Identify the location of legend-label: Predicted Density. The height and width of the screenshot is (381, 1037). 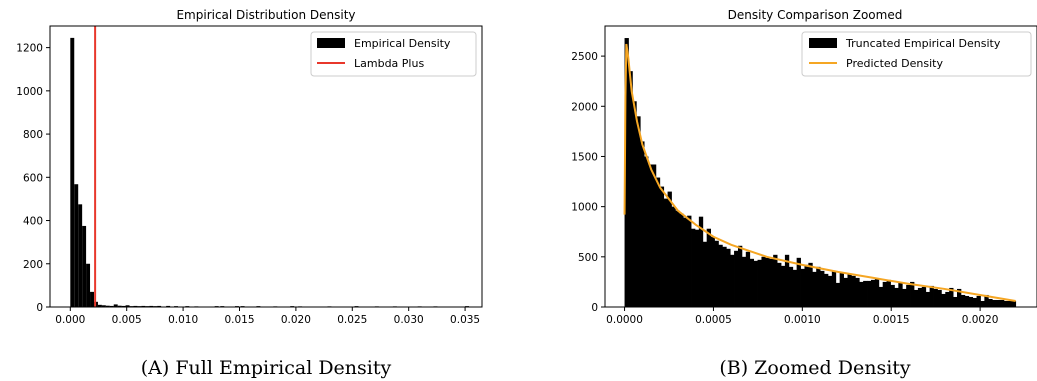
(894, 63).